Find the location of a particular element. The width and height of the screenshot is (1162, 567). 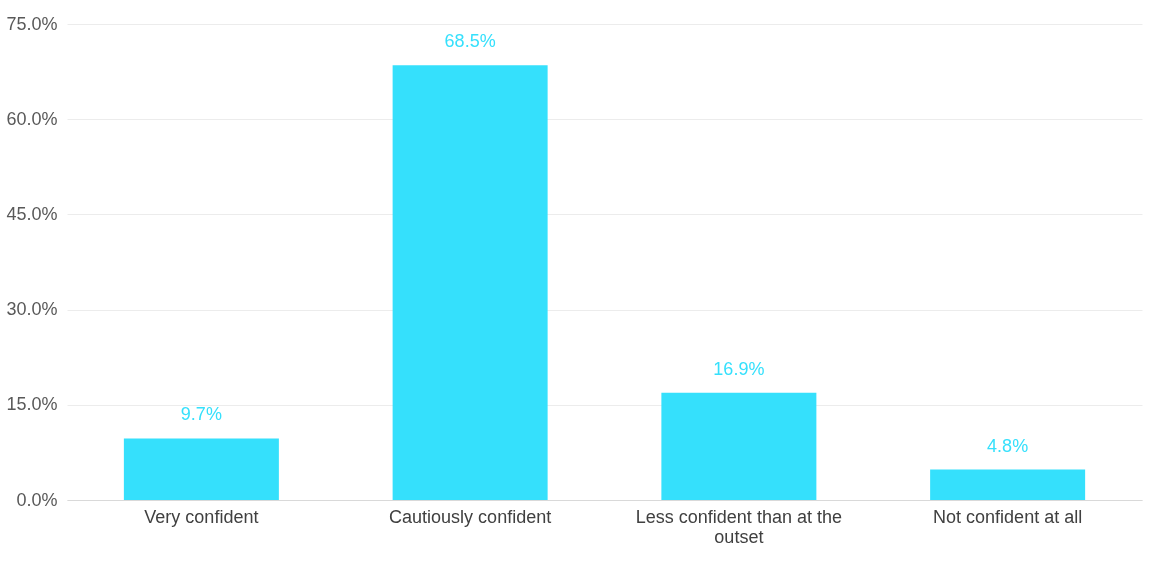

x-tick-label: Less confident than at the outset is located at coordinates (738, 526).